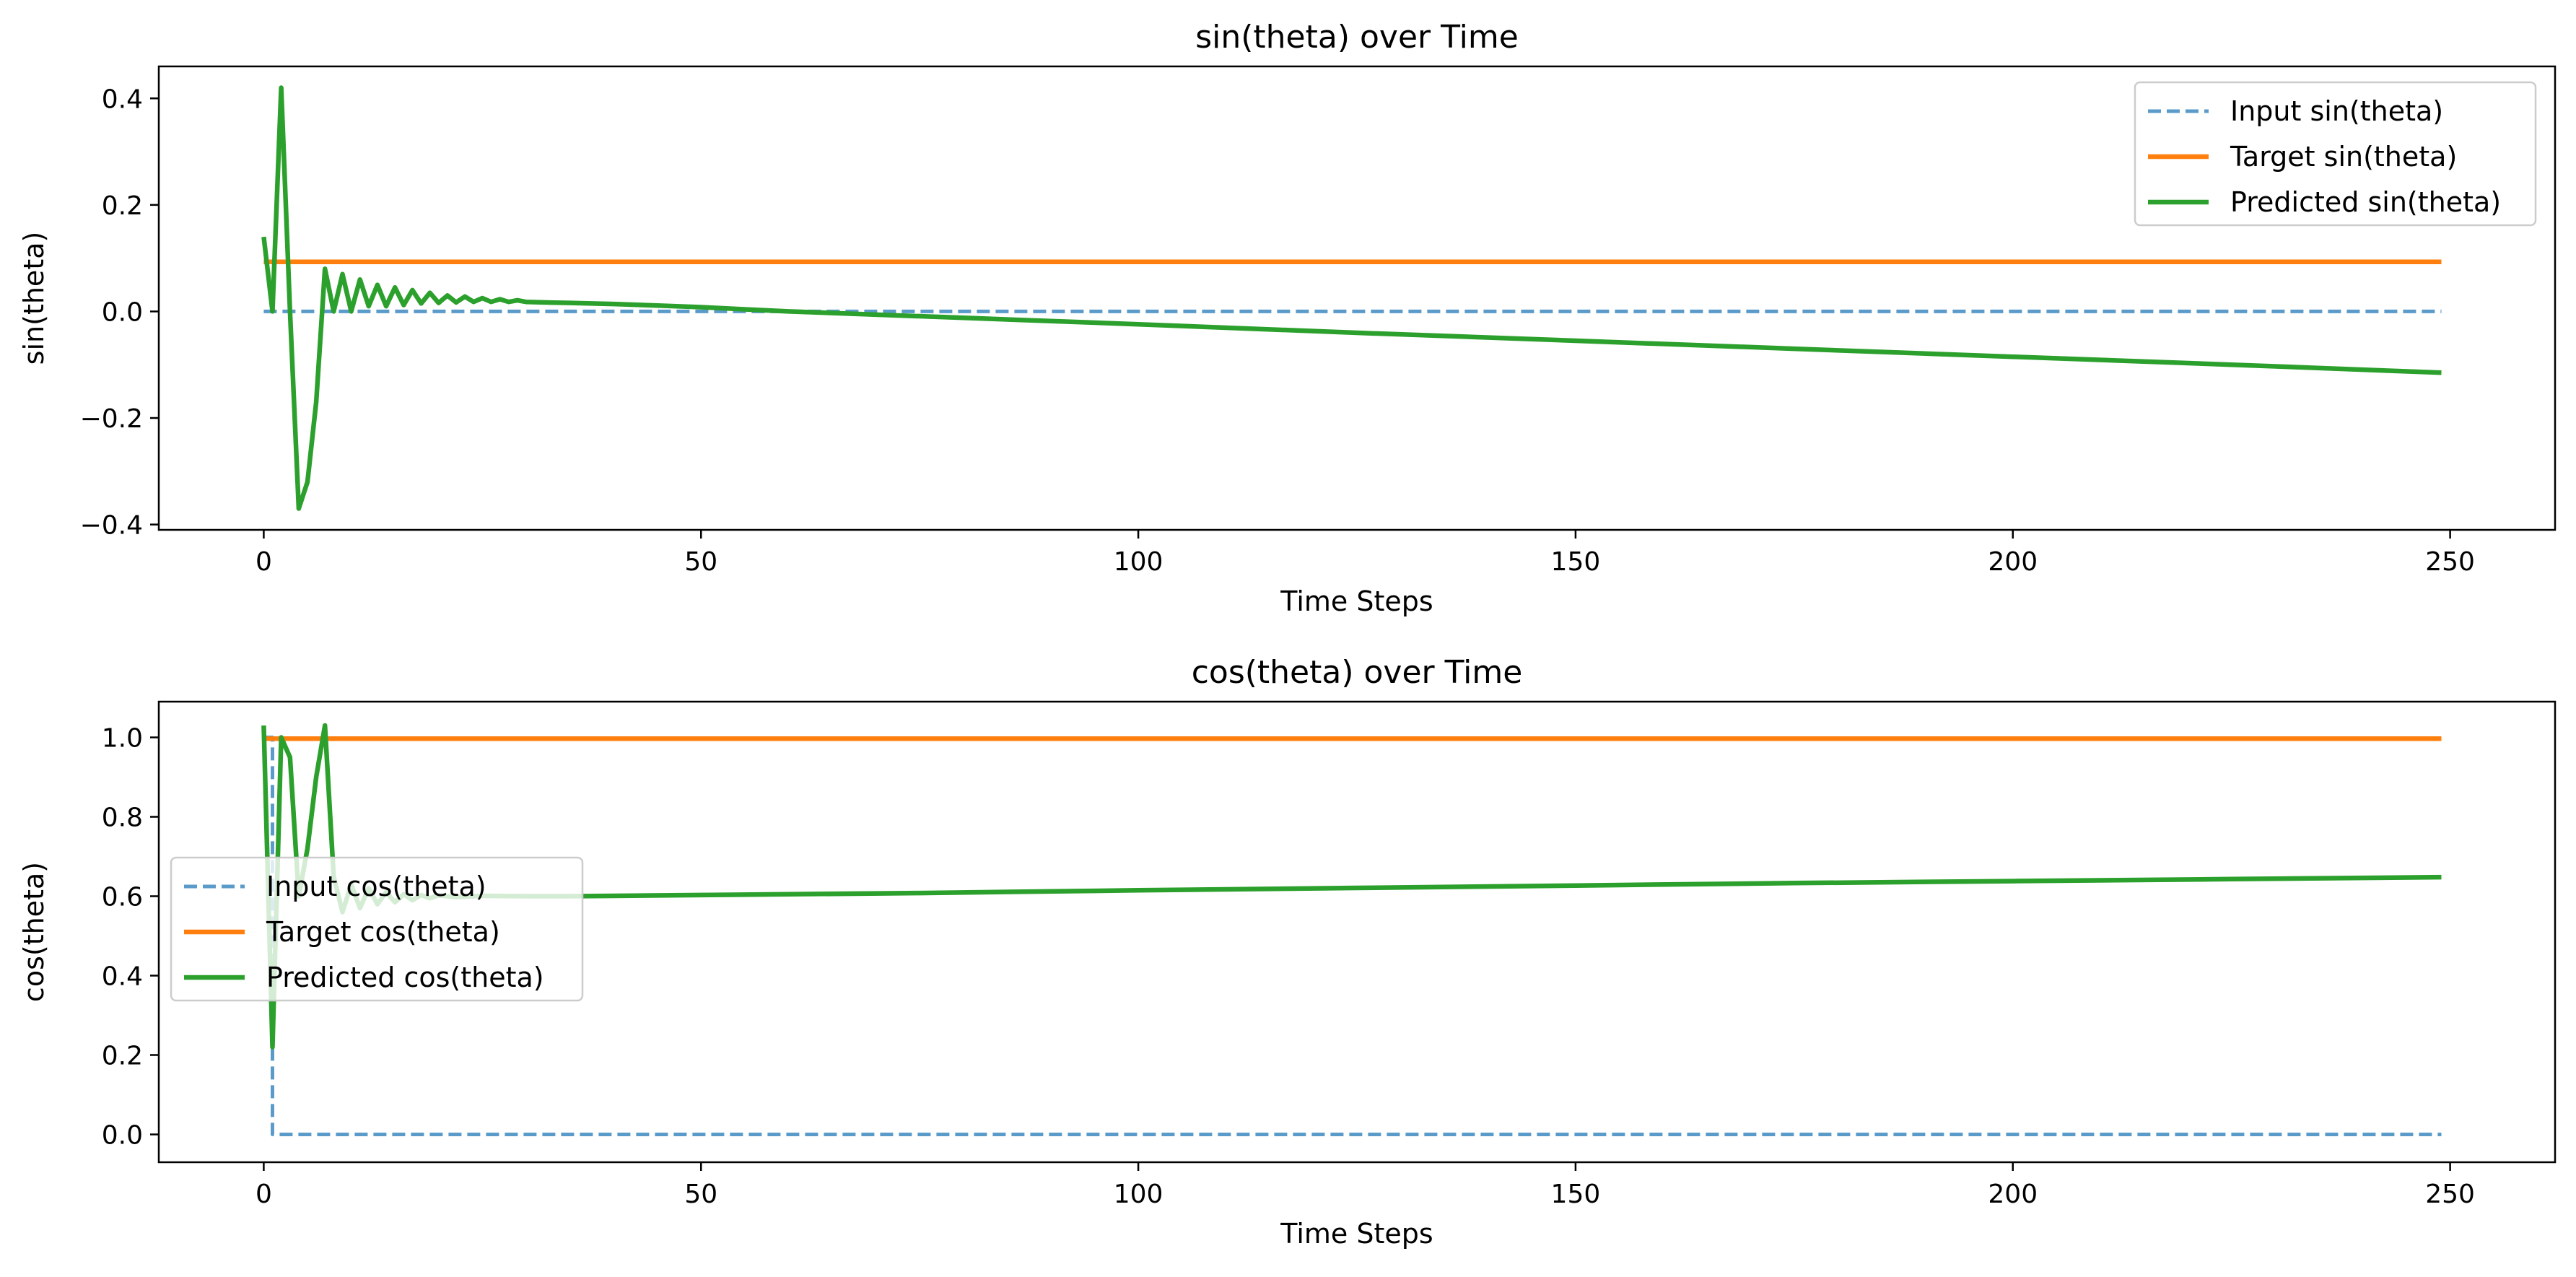 The width and height of the screenshot is (2576, 1277). I want to click on y-axis-label: cos(theta), so click(34, 932).